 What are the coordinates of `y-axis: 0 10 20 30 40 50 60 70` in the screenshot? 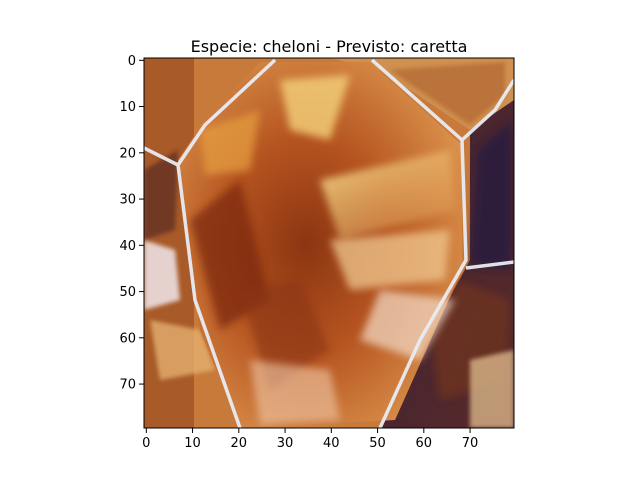 It's located at (131, 223).